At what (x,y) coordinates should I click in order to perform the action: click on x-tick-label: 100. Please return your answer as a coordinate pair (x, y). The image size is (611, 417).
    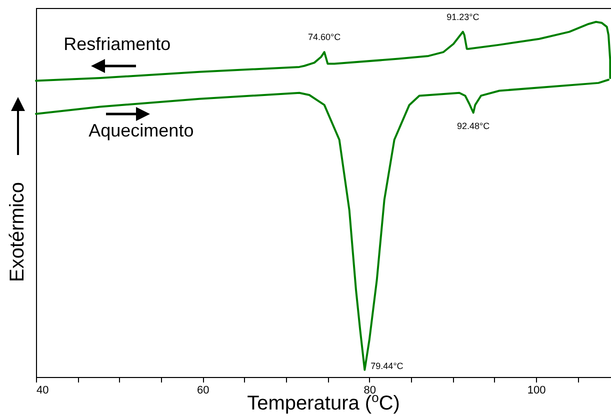
    Looking at the image, I should click on (536, 390).